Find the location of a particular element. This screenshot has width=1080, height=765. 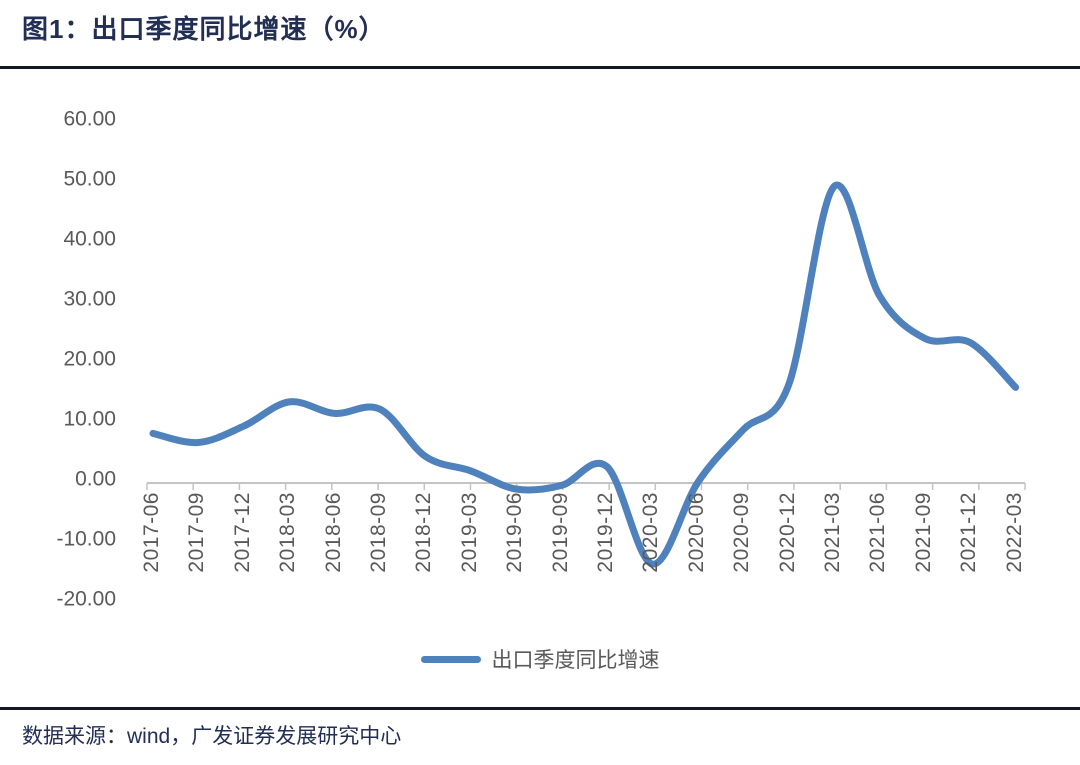

y-tick-label: 40.00 is located at coordinates (89, 239).